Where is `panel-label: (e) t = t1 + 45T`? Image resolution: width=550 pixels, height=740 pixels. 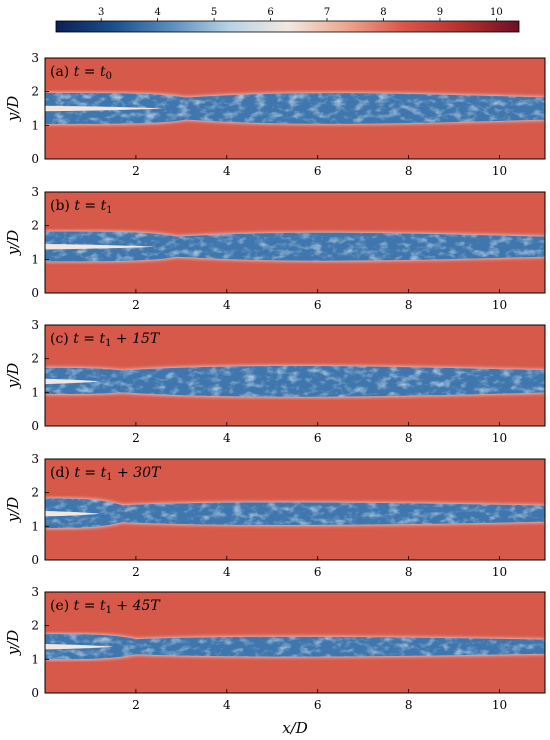
panel-label: (e) t = t1 + 45T is located at coordinates (105, 607).